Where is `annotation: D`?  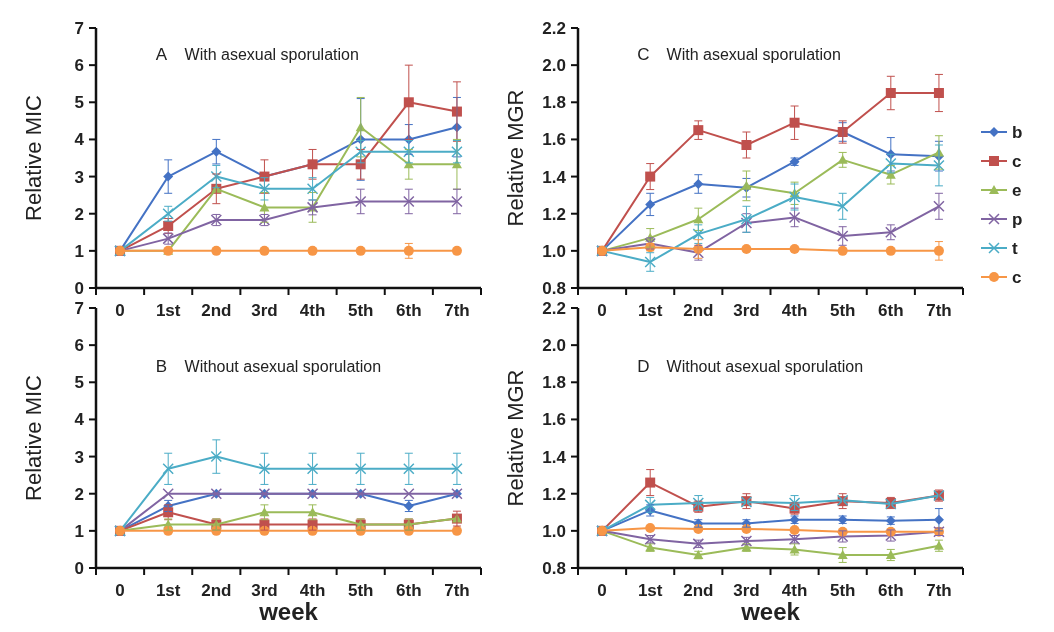 annotation: D is located at coordinates (643, 366).